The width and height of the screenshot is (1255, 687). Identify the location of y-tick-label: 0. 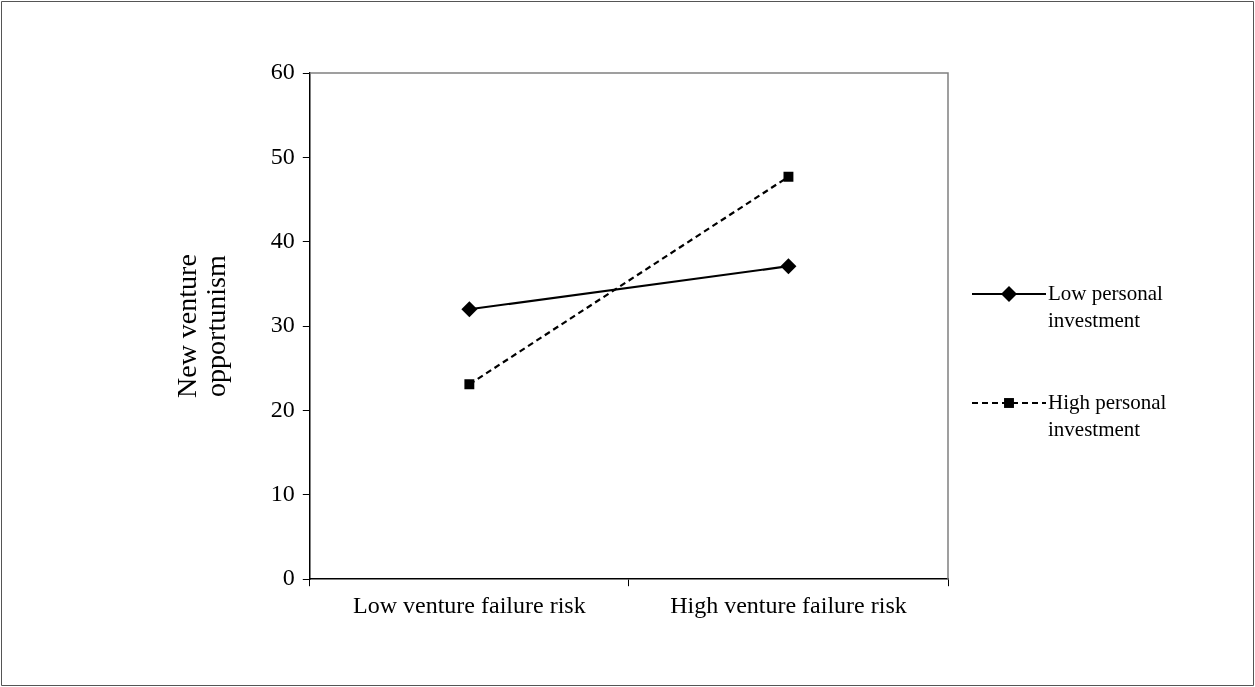
(288, 577).